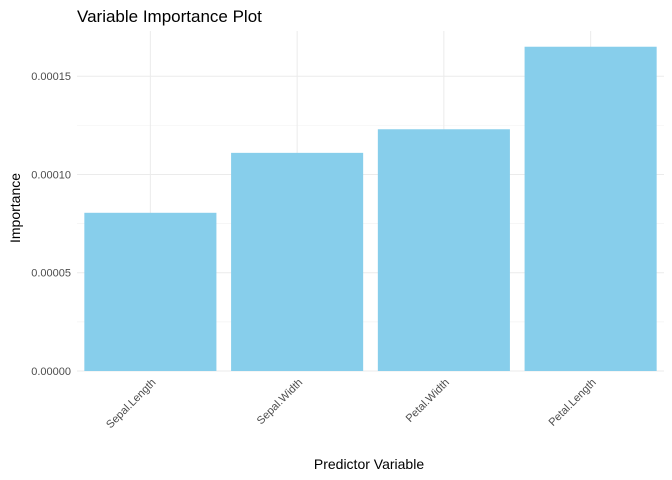 Image resolution: width=672 pixels, height=480 pixels. I want to click on chart-title: Variable Importance Plot, so click(169, 16).